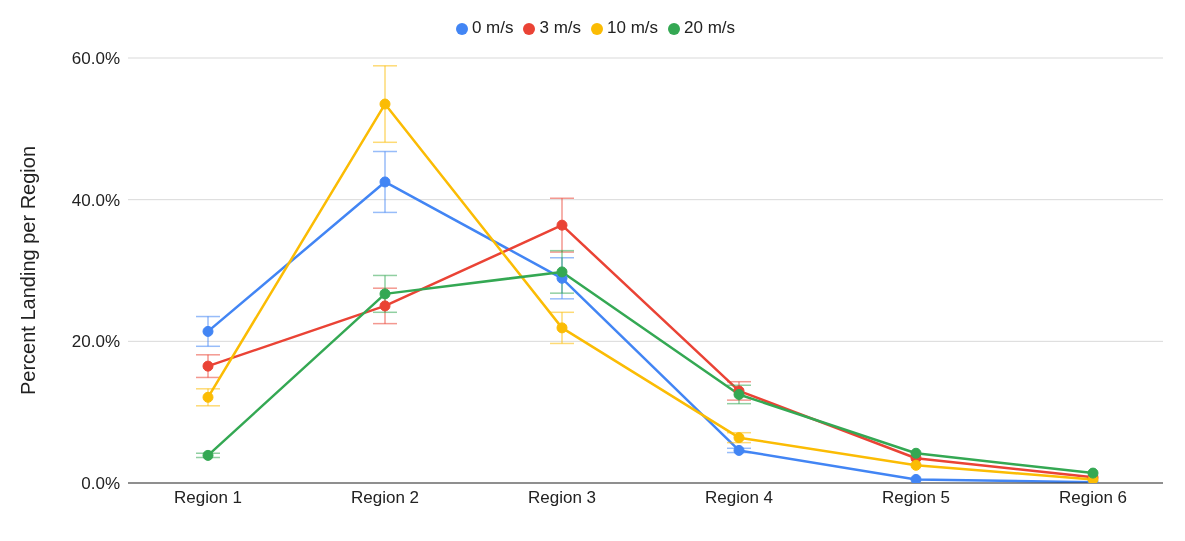 This screenshot has height=541, width=1185. I want to click on legend-label: 20 m/s, so click(710, 27).